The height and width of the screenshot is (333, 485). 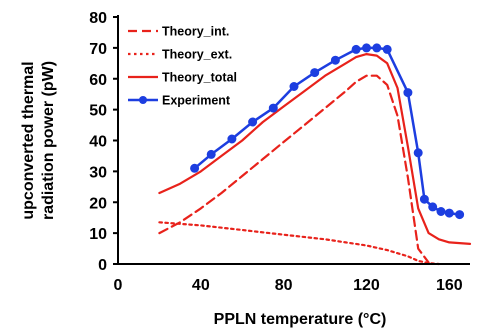 I want to click on y-axis-label-line-1: upconverted thermal, so click(x=28, y=140).